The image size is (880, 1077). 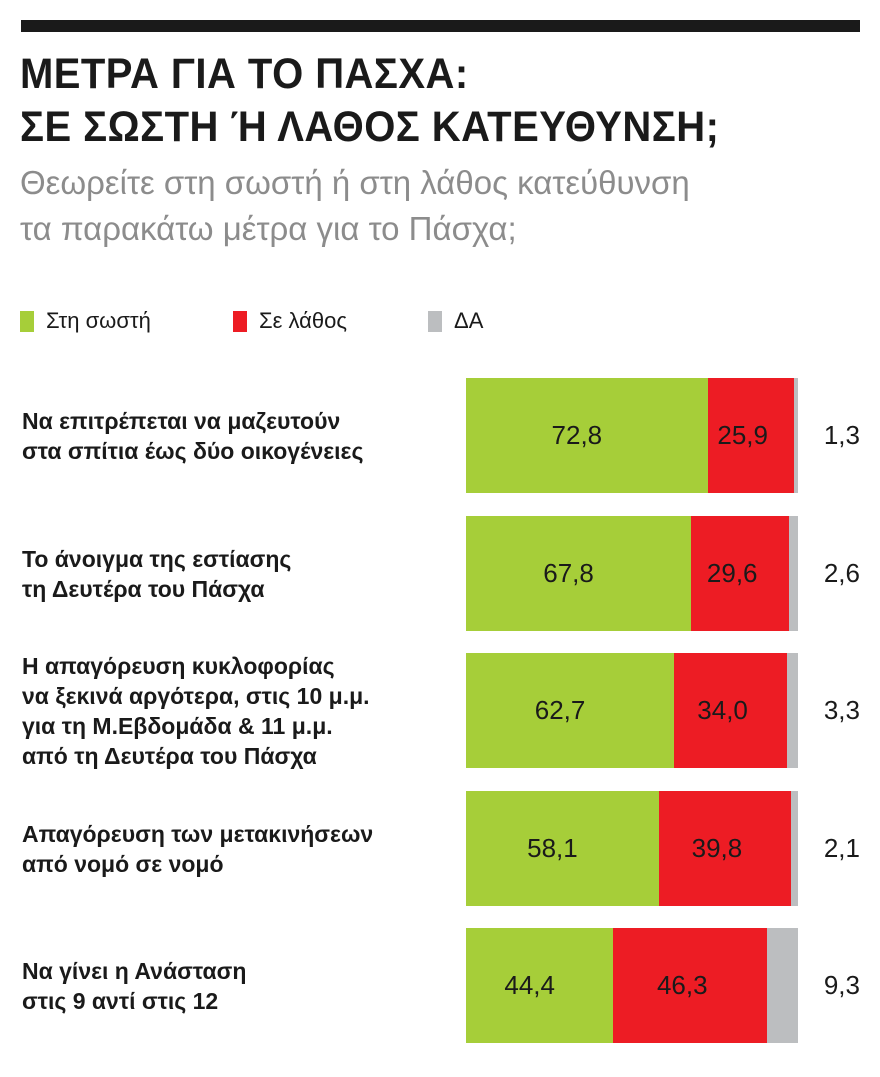 What do you see at coordinates (98, 320) in the screenshot?
I see `legend-label: Στη σωστή` at bounding box center [98, 320].